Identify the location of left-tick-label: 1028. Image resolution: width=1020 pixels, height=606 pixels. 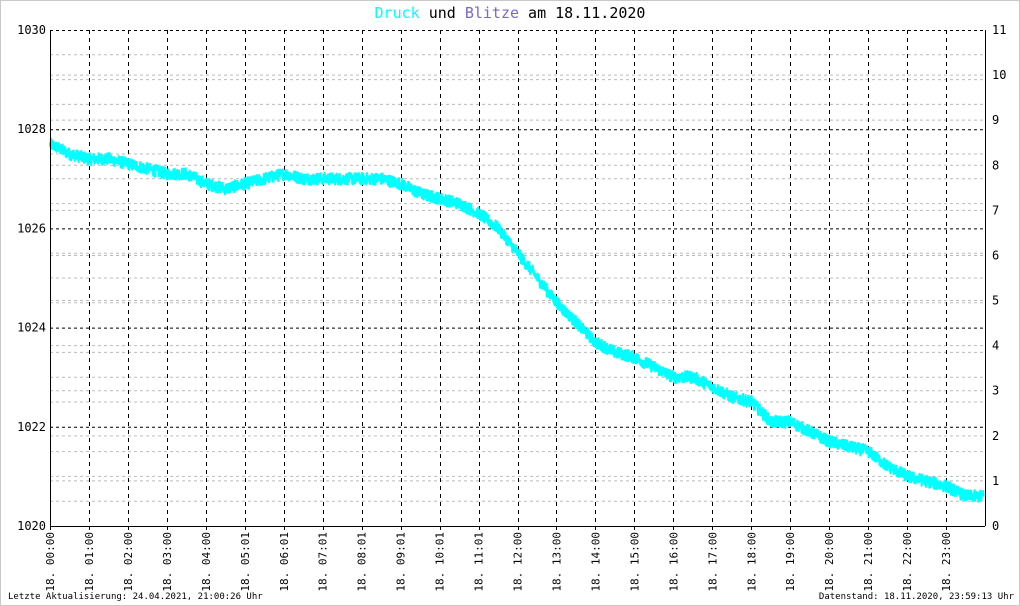
(31, 129).